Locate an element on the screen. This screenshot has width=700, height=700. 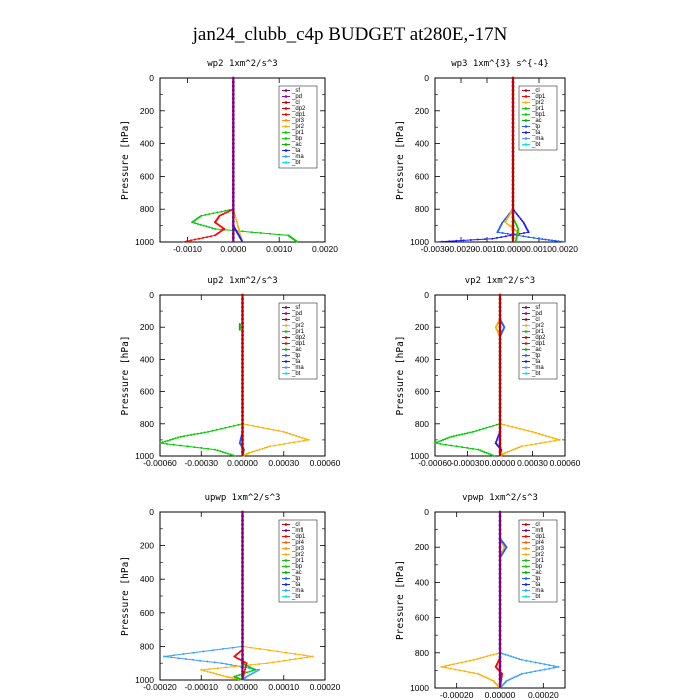
legend-label: _bp is located at coordinates (537, 567).